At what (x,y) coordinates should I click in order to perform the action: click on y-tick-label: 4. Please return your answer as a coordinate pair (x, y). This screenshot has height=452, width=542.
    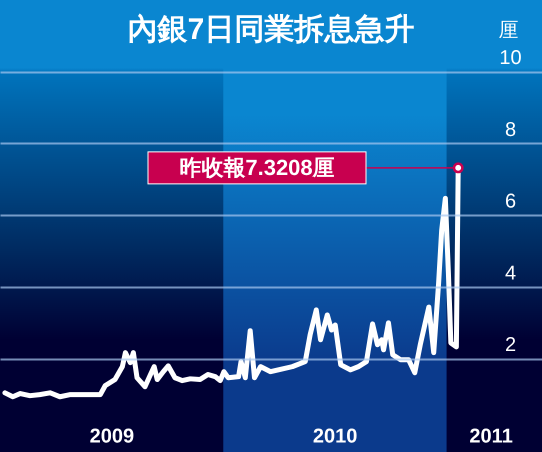
    Looking at the image, I should click on (510, 273).